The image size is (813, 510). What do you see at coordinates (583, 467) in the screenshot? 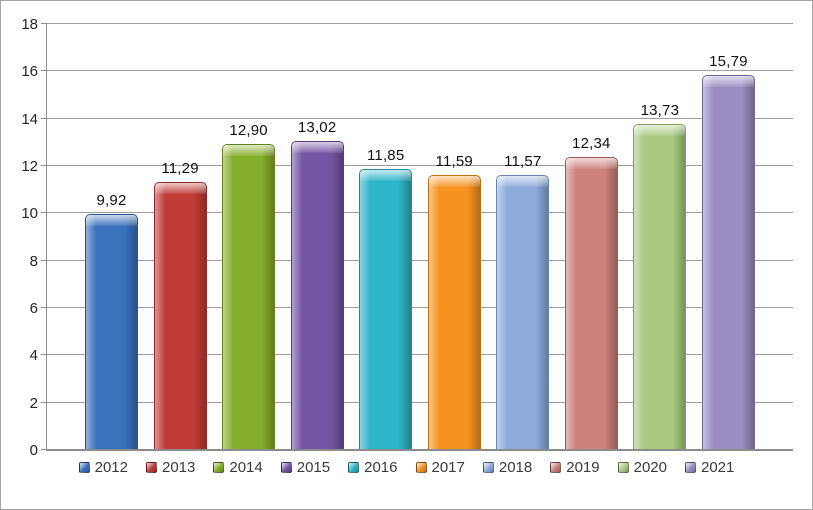
I see `legend-label: 2019` at bounding box center [583, 467].